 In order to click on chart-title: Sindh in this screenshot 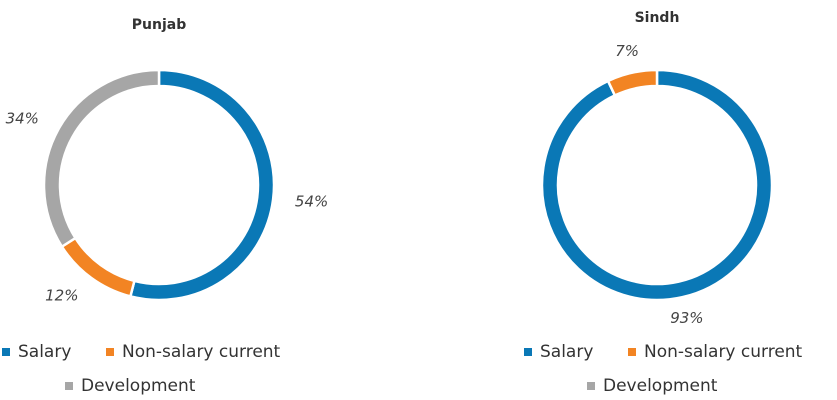, I will do `click(657, 18)`.